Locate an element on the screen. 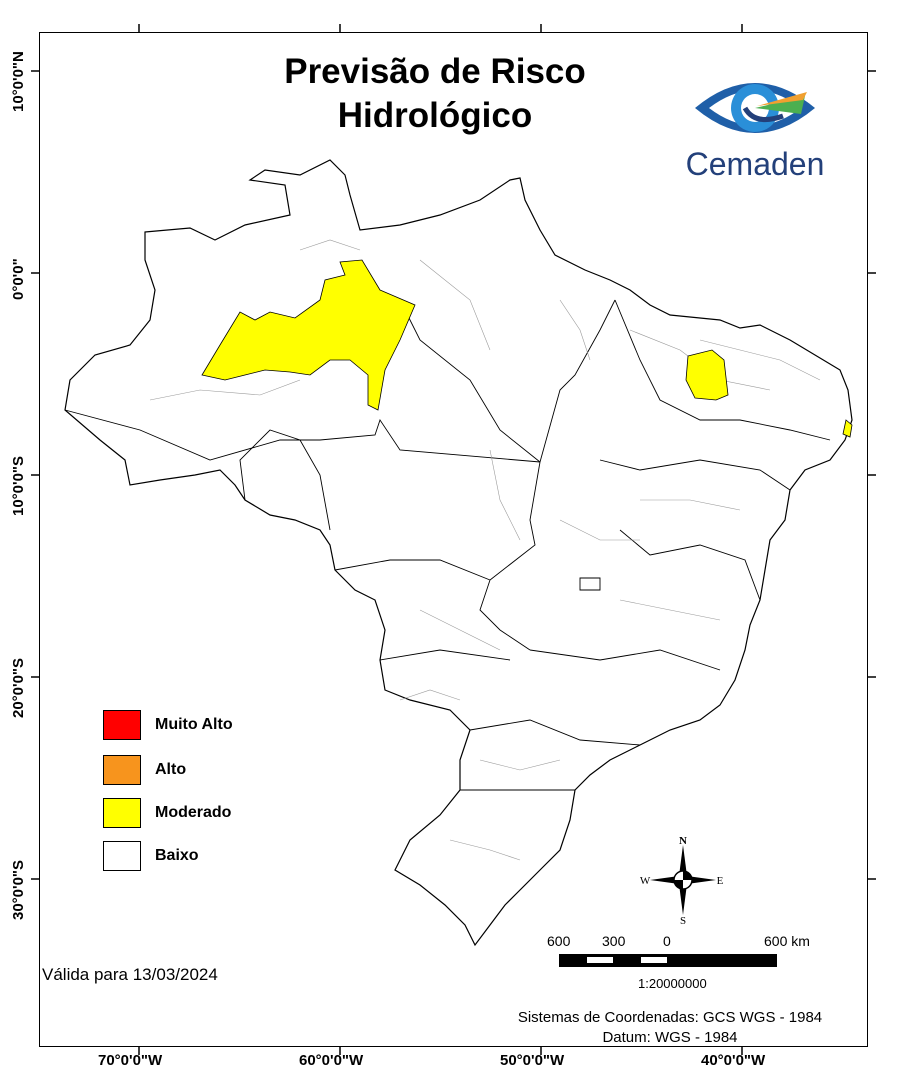  moderate-area-piaui is located at coordinates (707, 375).